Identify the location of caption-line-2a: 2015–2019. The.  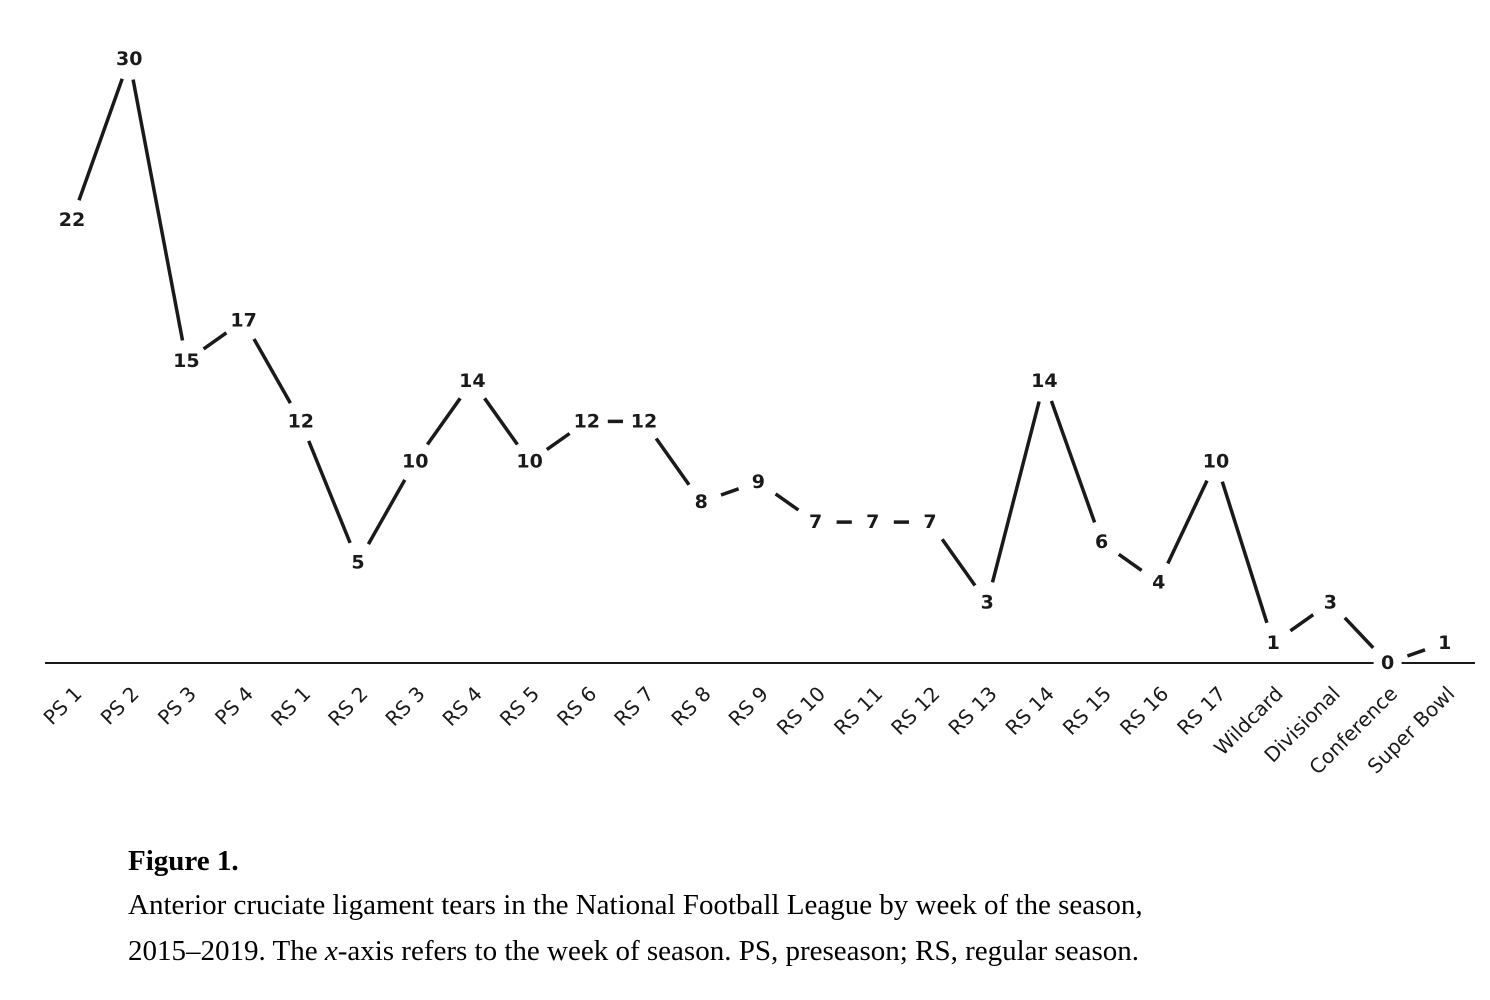
(226, 951).